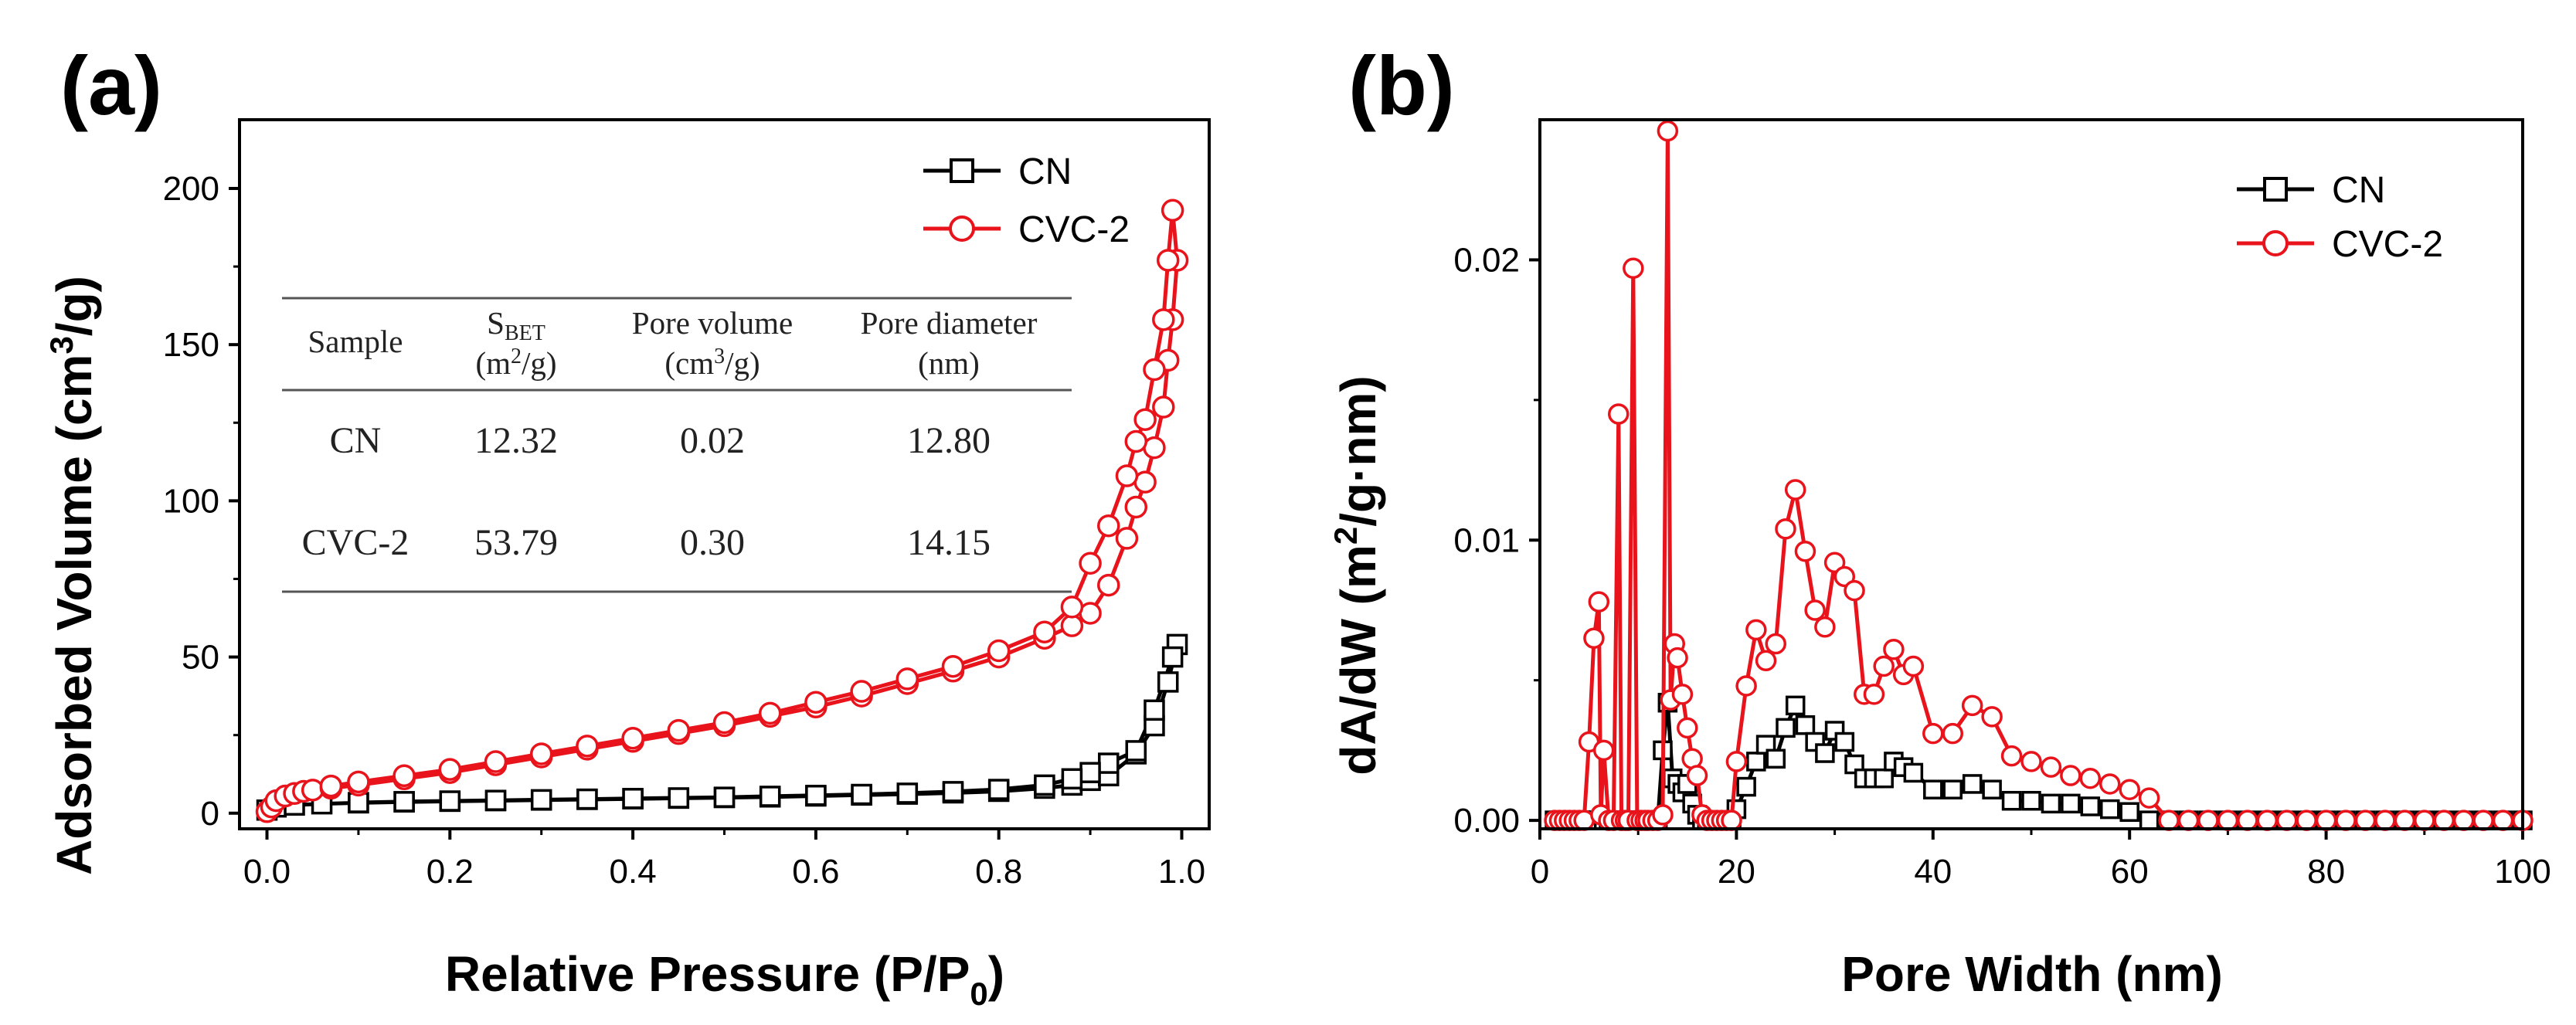  What do you see at coordinates (356, 440) in the screenshot?
I see `table-cell-r0-c0: CN` at bounding box center [356, 440].